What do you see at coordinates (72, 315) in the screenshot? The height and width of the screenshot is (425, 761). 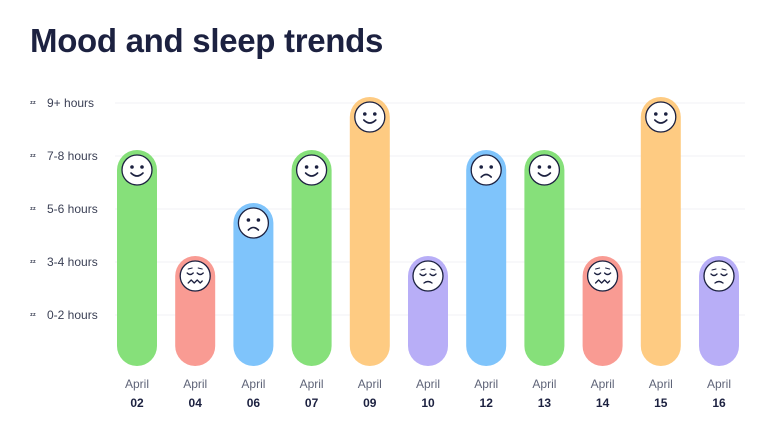 I see `y-tick-label: 0-2 hours` at bounding box center [72, 315].